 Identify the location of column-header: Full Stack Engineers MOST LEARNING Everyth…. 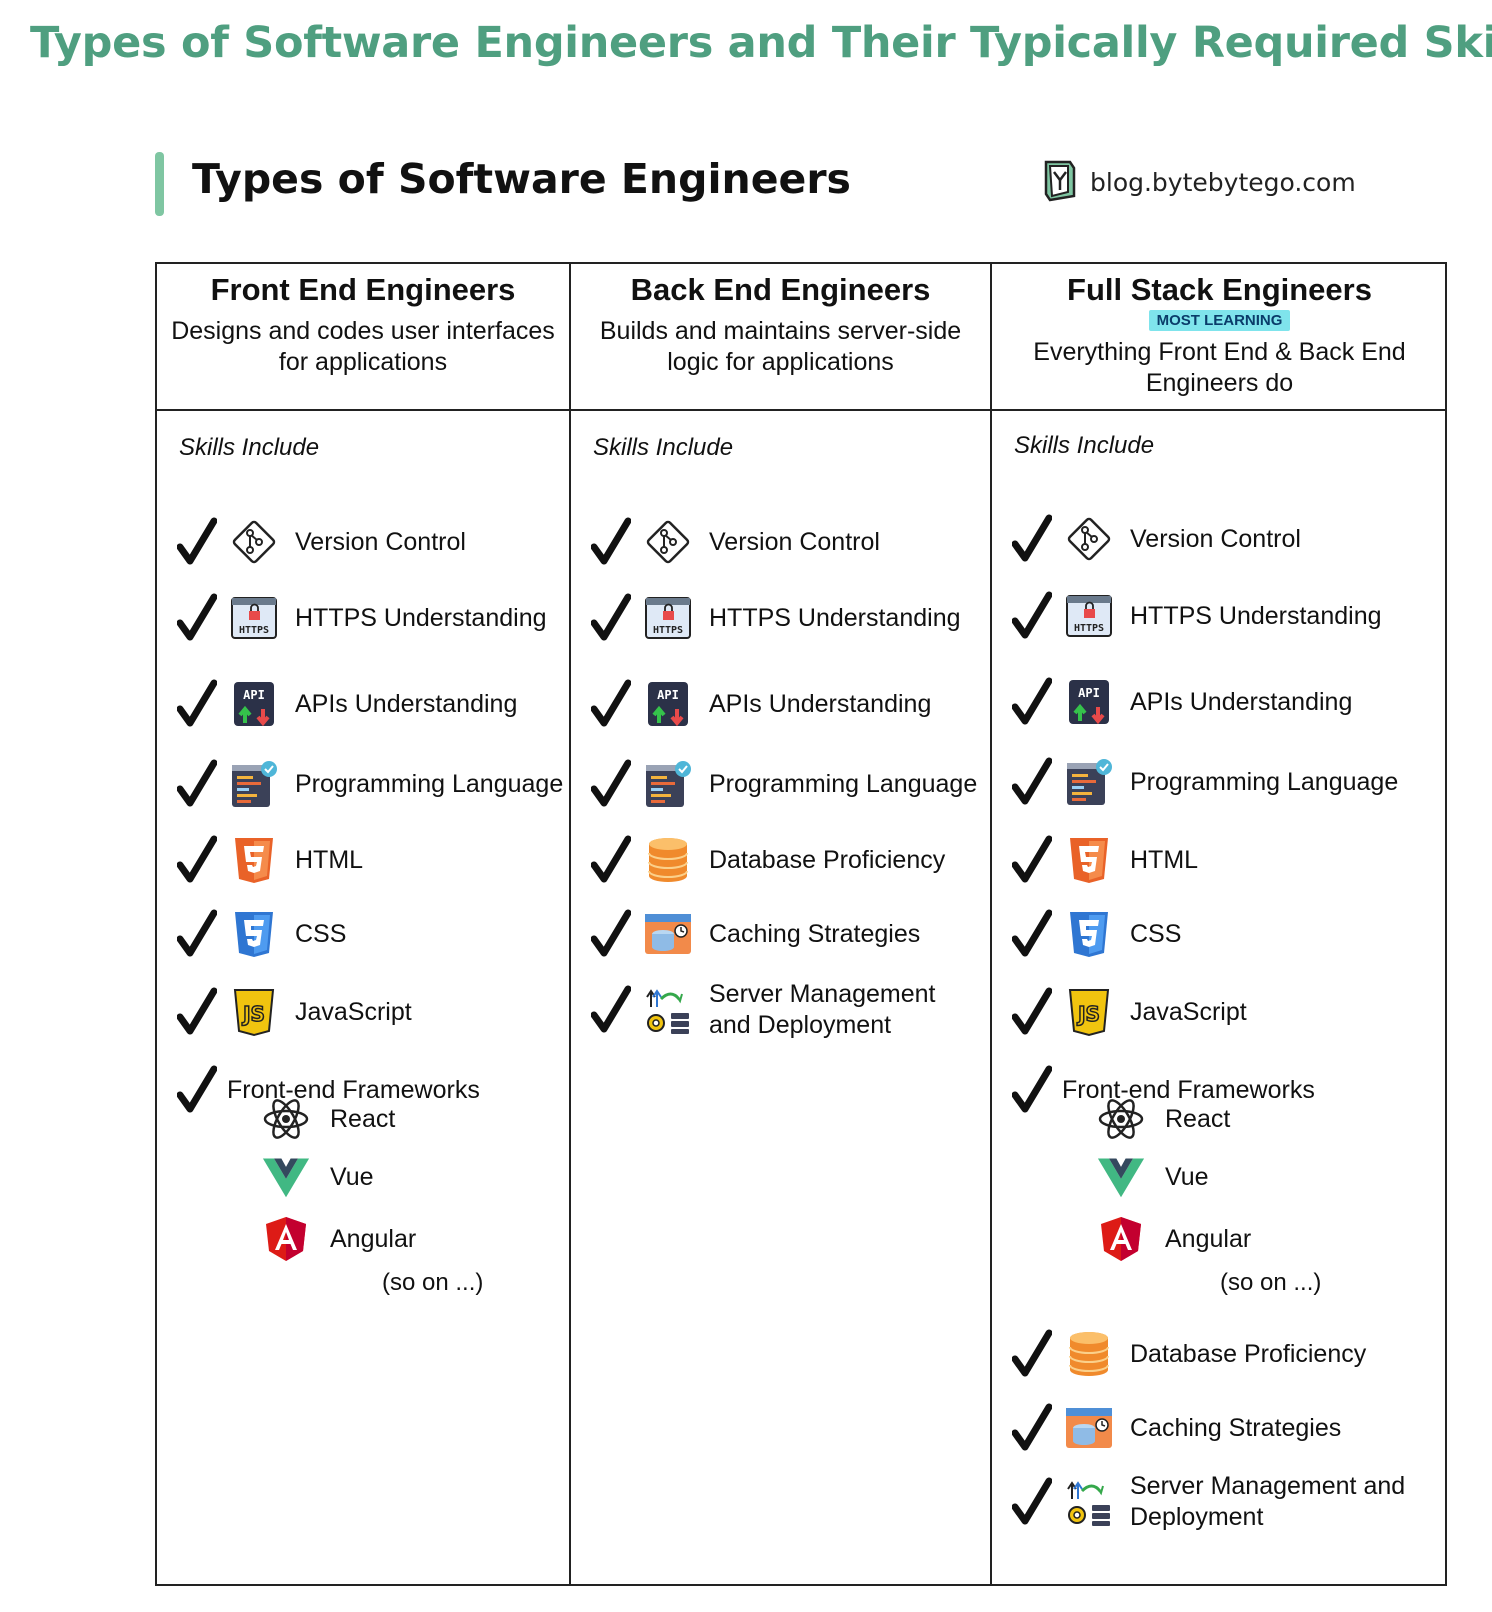
(1219, 336).